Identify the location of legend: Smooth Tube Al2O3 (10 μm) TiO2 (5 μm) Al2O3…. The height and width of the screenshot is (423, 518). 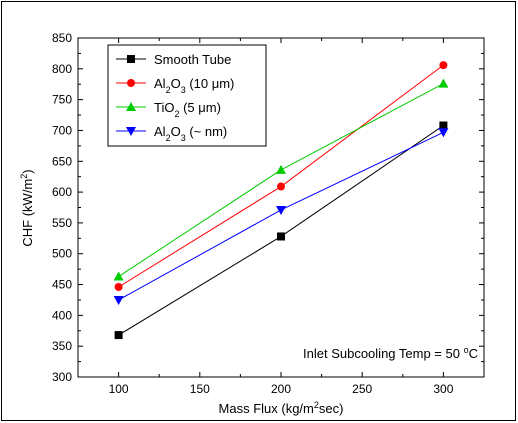
(187, 95).